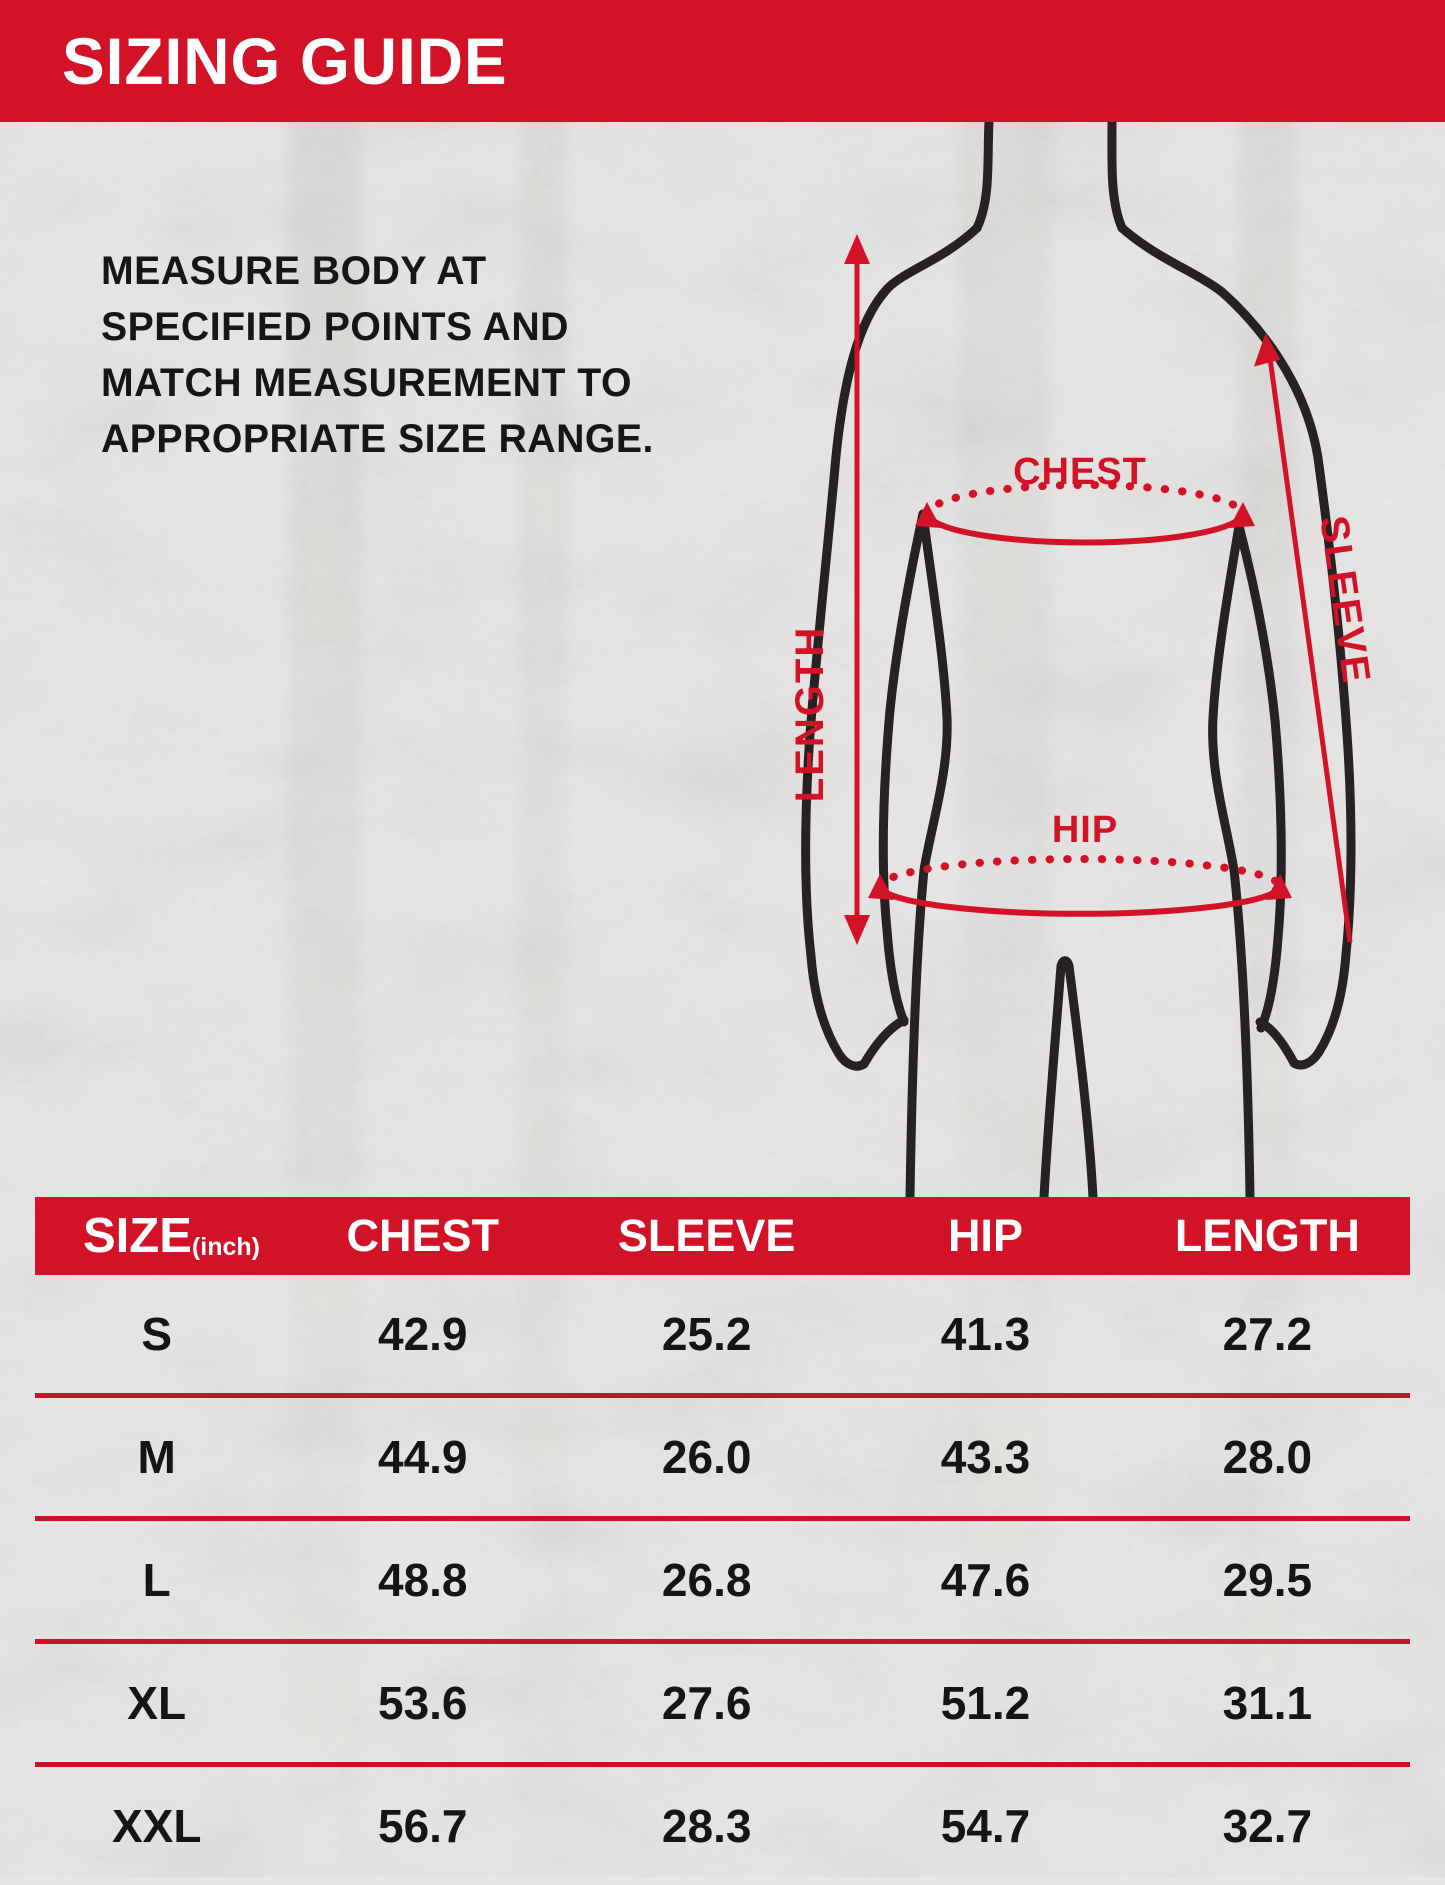 The image size is (1445, 1885). What do you see at coordinates (706, 1235) in the screenshot?
I see `column-header-sleeve: SLEEVE` at bounding box center [706, 1235].